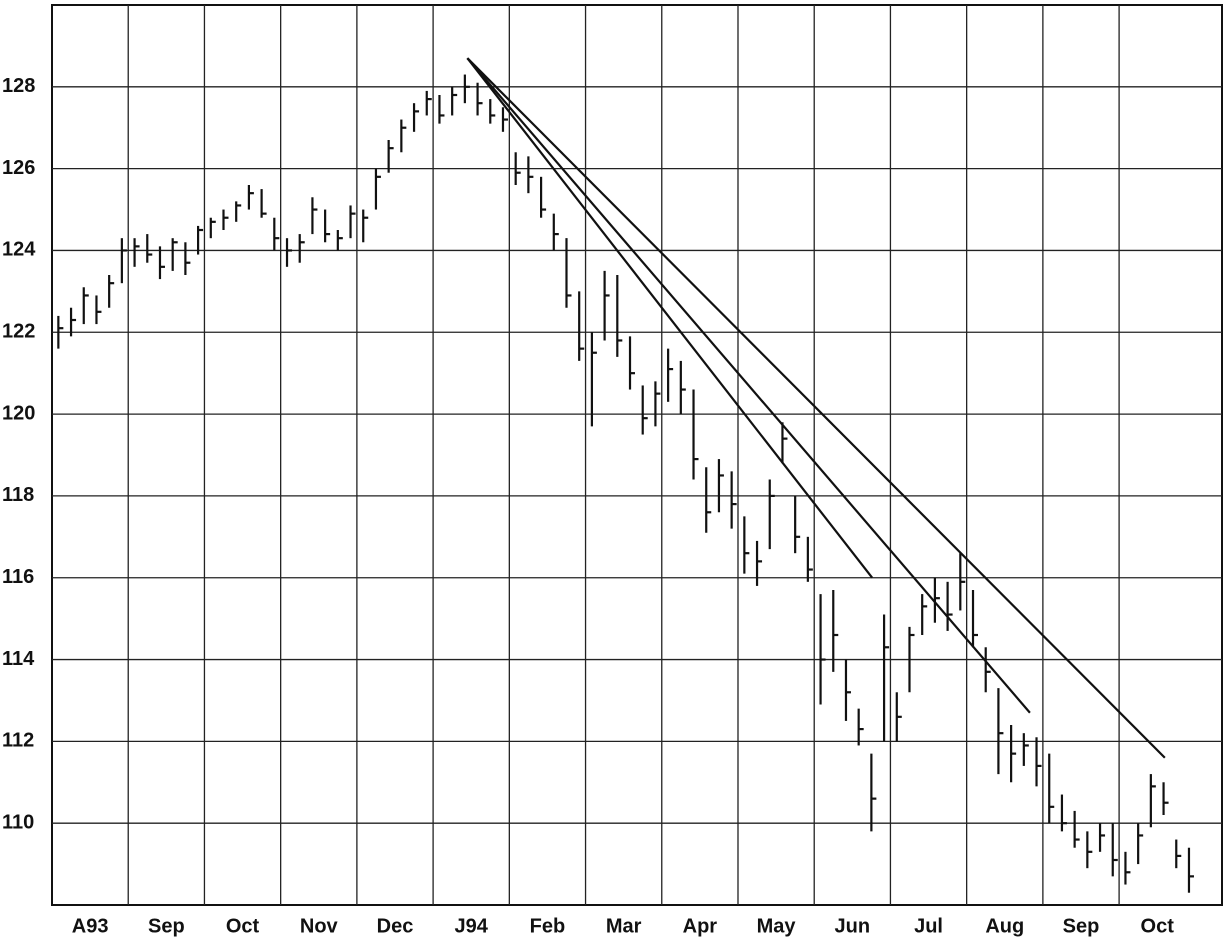 This screenshot has height=943, width=1229. Describe the element at coordinates (853, 926) in the screenshot. I see `x-tick-label: Jun` at that location.